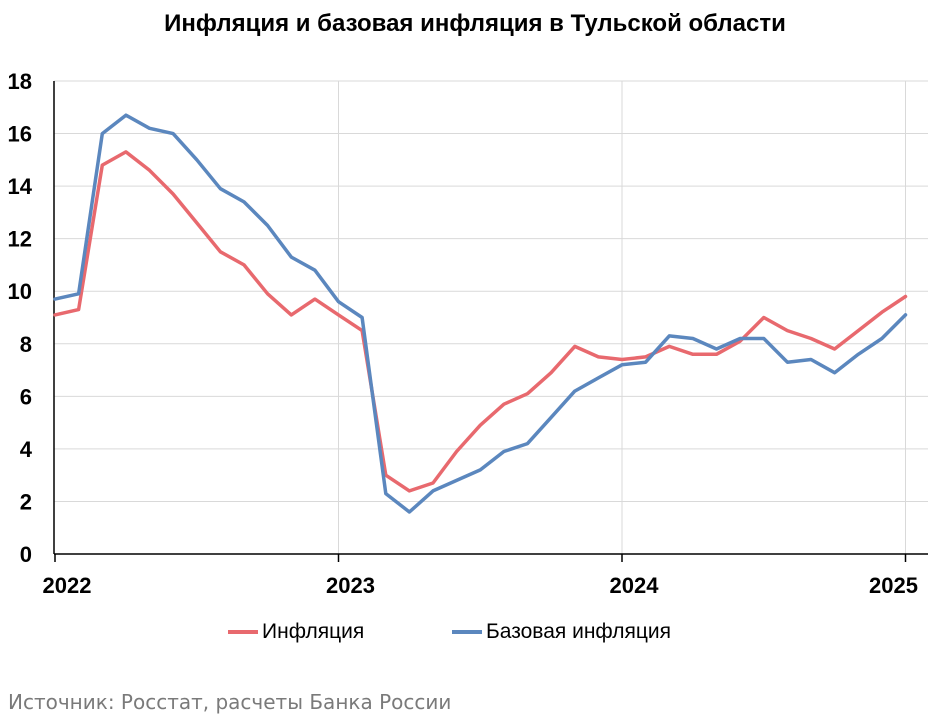 The height and width of the screenshot is (714, 950). Describe the element at coordinates (893, 585) in the screenshot. I see `x-tick-label: 2025` at that location.